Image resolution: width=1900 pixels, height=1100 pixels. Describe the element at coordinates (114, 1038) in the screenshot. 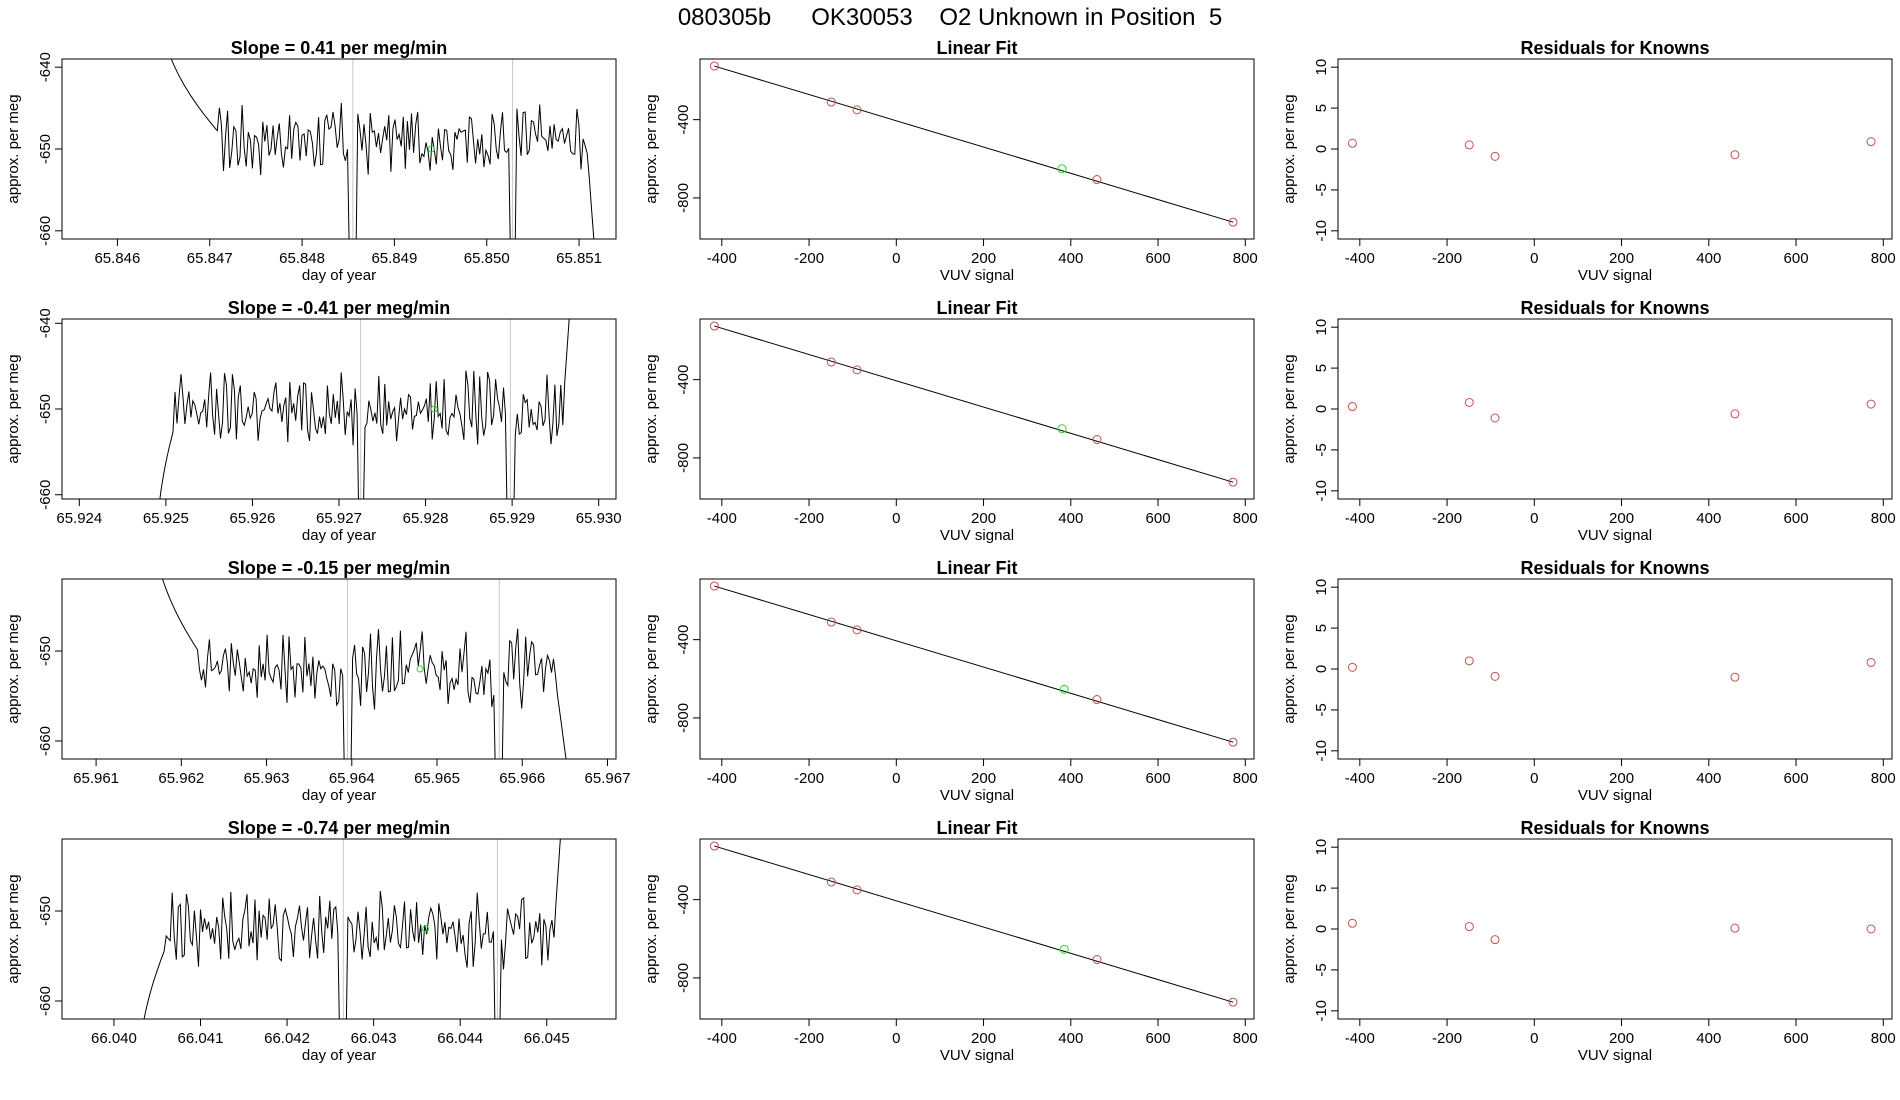

I see `x-tick-label: 66.040` at that location.